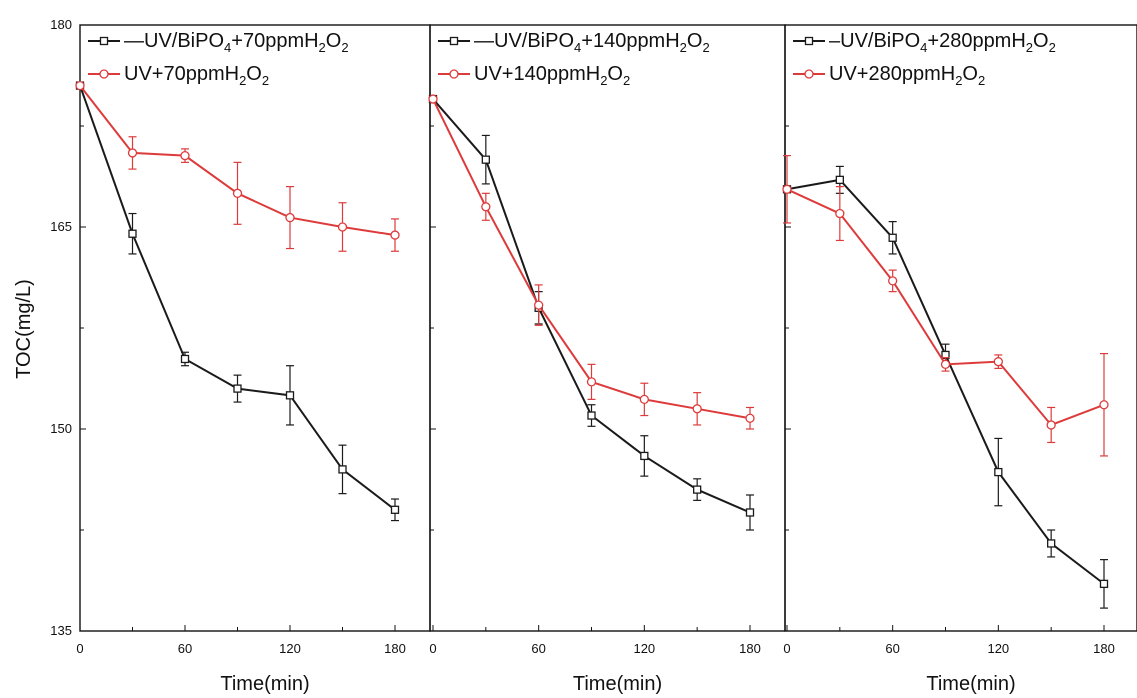 This screenshot has height=698, width=1137. I want to click on legend-label: UV+280ppmH2O2, so click(907, 75).